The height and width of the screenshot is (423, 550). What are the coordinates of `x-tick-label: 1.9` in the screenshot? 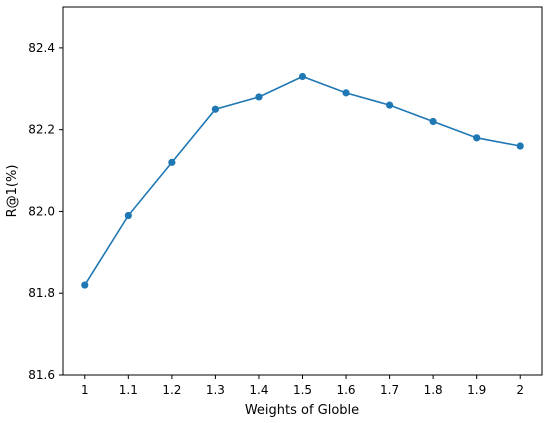 It's located at (476, 390).